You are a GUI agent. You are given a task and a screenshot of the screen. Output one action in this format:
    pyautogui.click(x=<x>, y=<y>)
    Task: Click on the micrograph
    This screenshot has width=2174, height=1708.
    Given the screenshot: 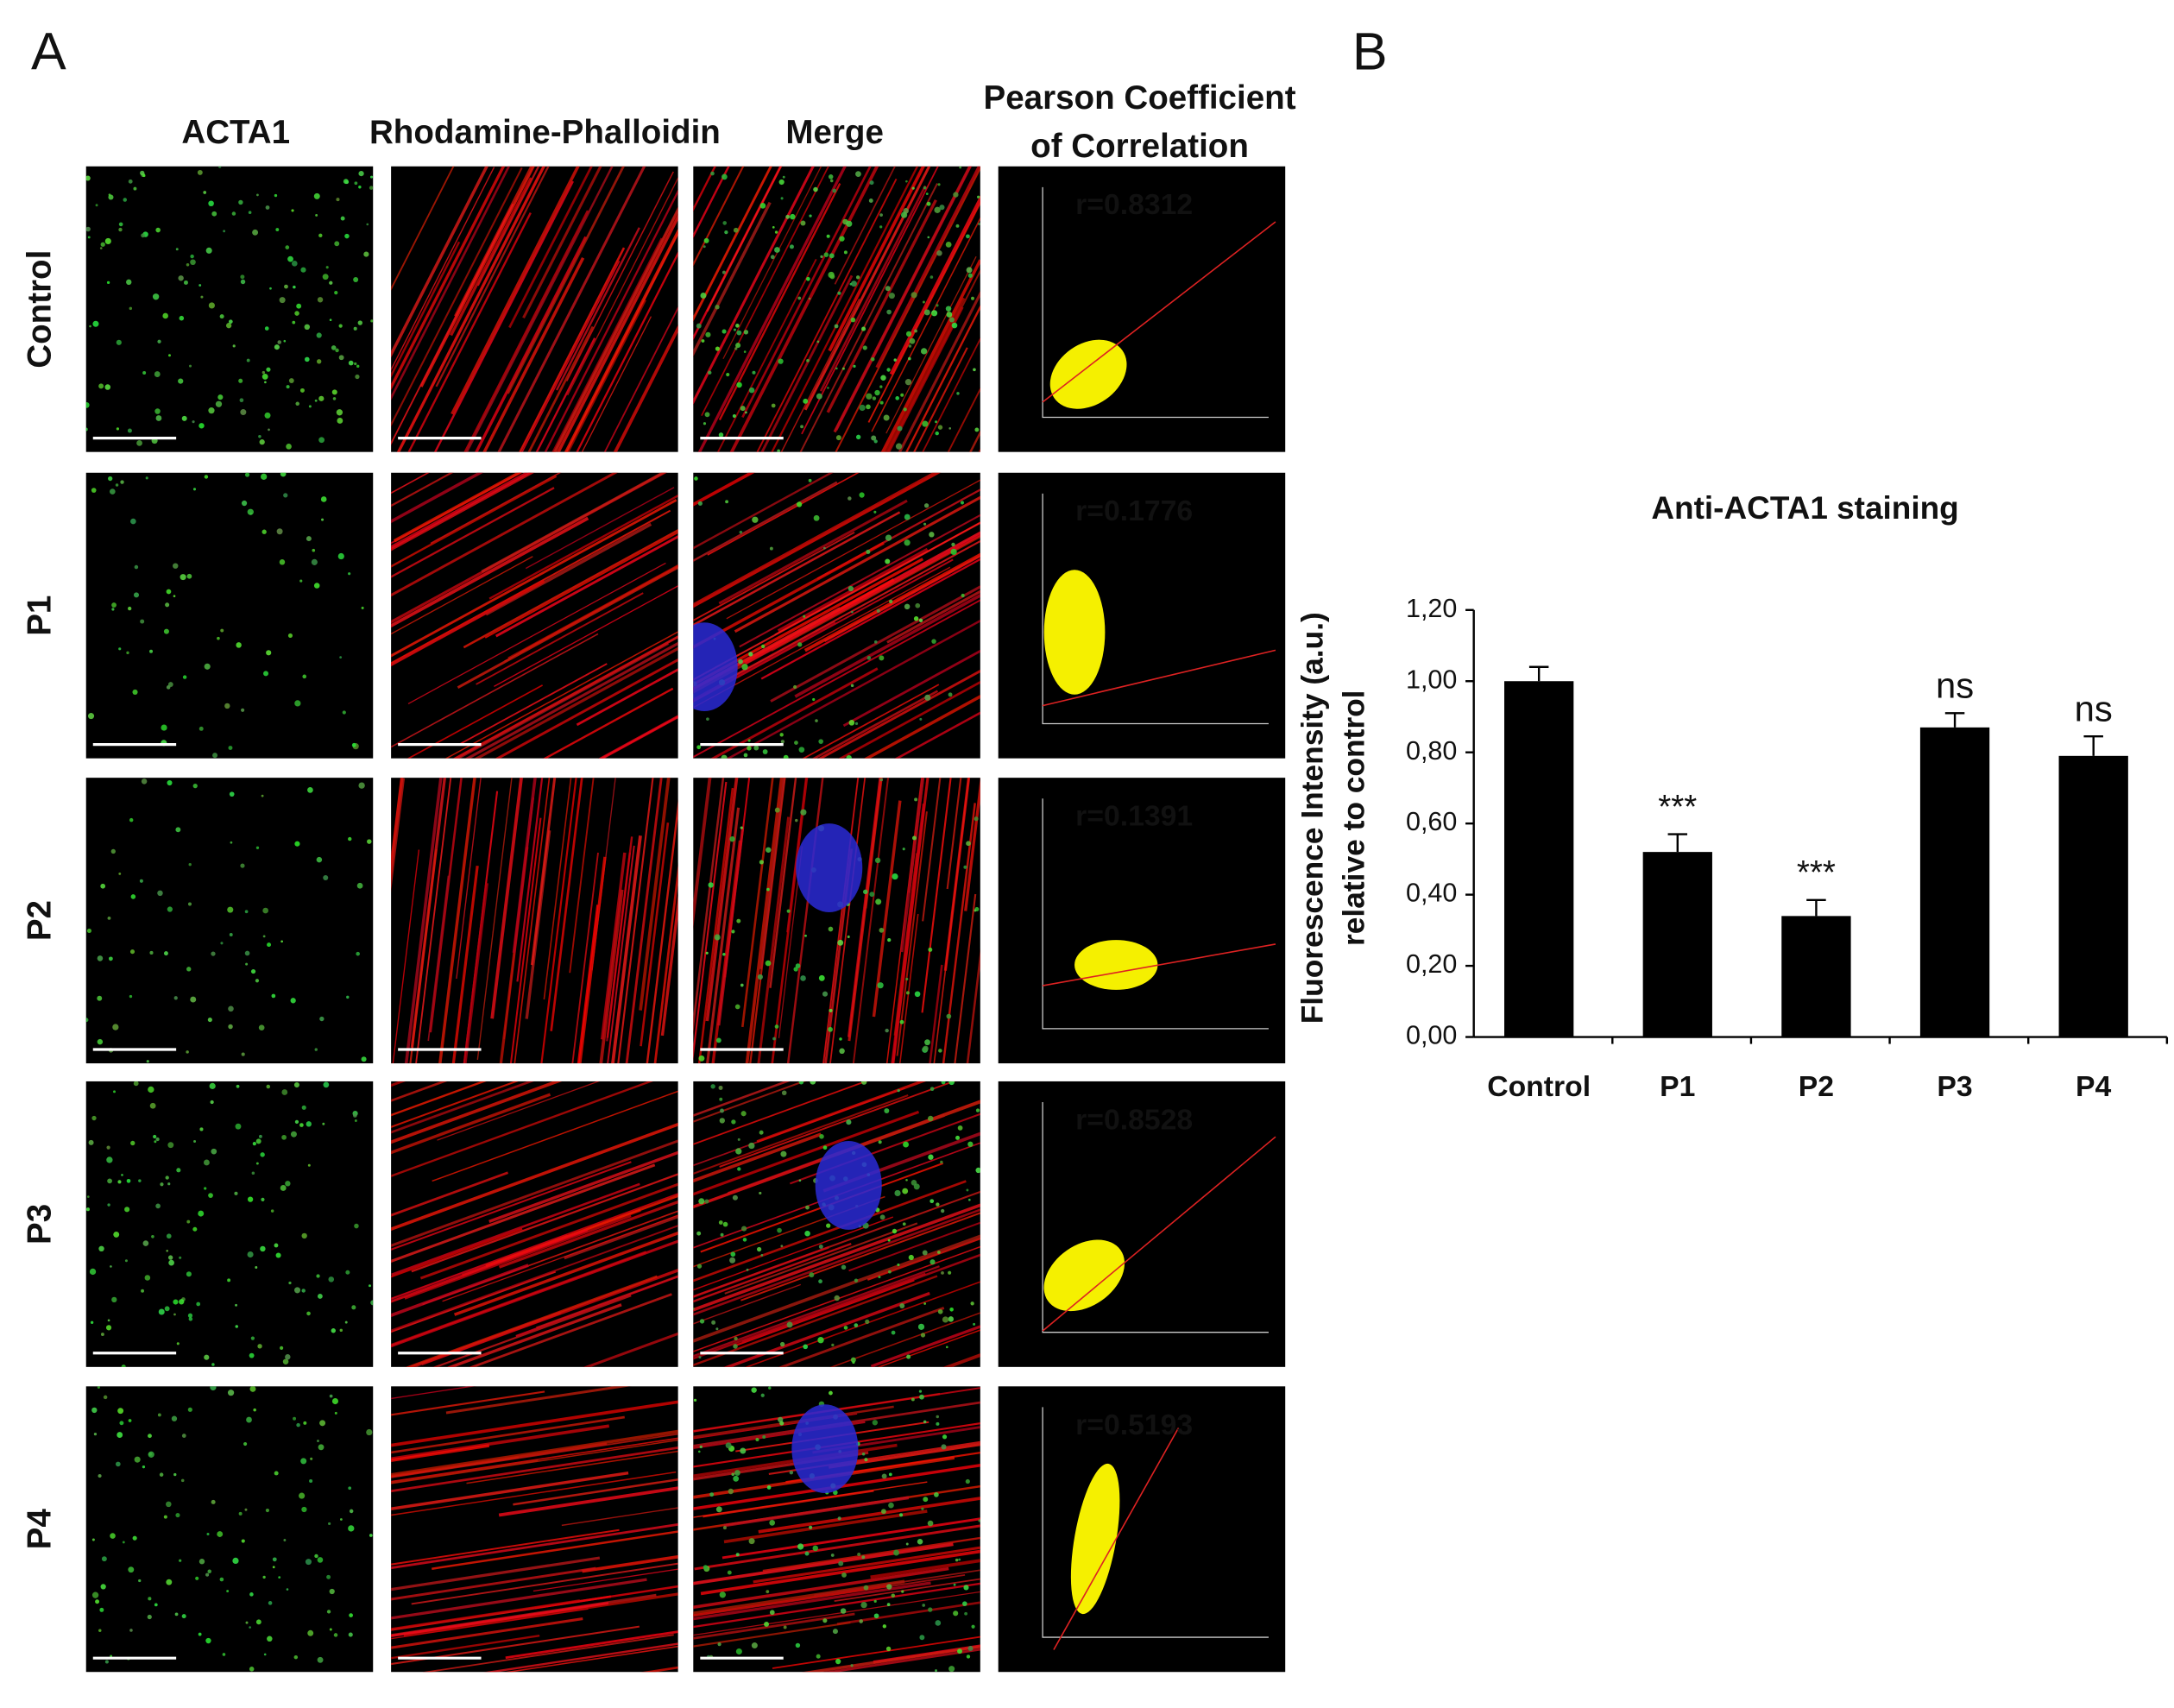 What is the action you would take?
    pyautogui.click(x=534, y=615)
    